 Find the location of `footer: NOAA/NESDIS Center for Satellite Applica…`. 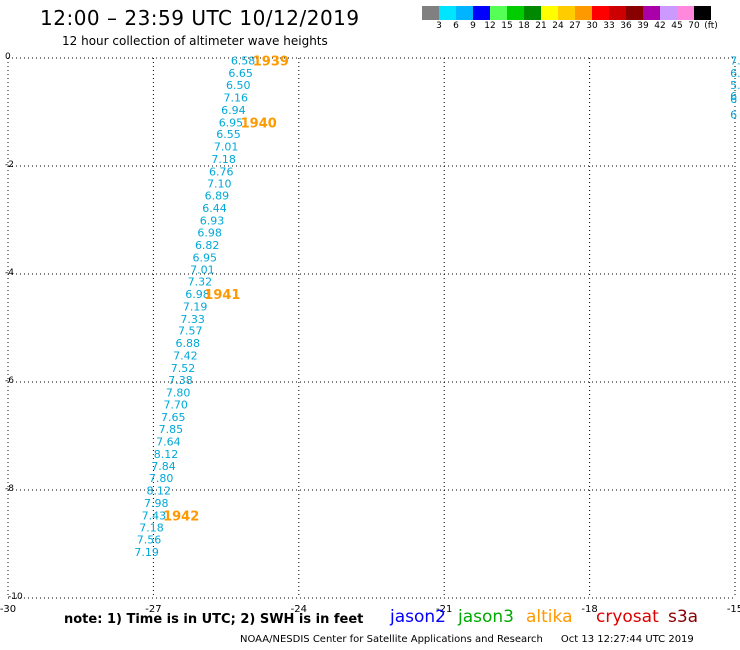

footer: NOAA/NESDIS Center for Satellite Applica… is located at coordinates (467, 639).